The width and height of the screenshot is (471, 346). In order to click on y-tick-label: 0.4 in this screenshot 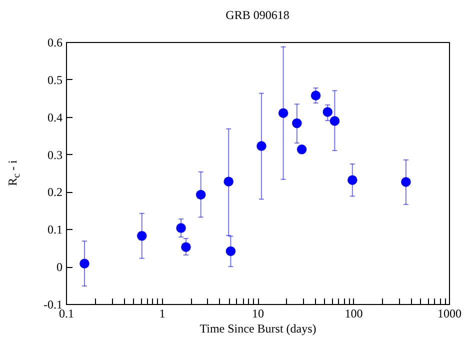, I will do `click(55, 117)`.